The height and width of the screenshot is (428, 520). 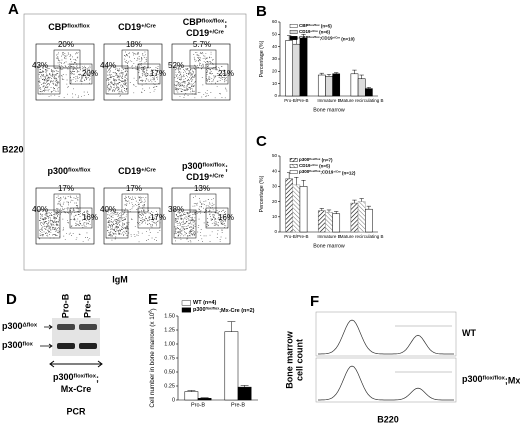 I want to click on plot-box, so click(x=201, y=72).